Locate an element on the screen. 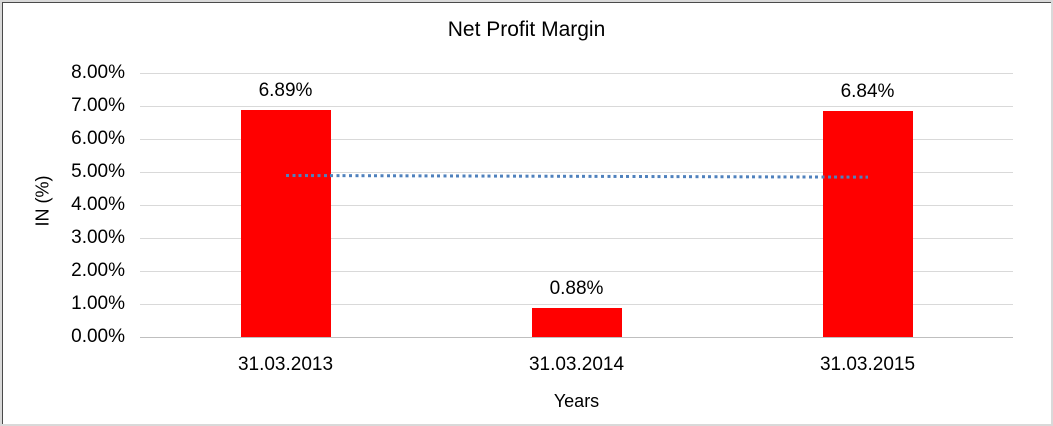 Image resolution: width=1053 pixels, height=426 pixels. y-tick-label: 1.00% is located at coordinates (98, 303).